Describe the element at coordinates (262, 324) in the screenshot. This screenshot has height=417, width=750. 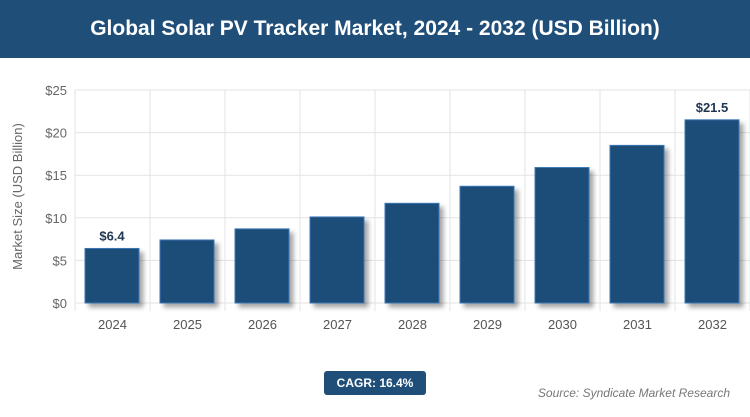
I see `x-tick-label: 2026` at that location.